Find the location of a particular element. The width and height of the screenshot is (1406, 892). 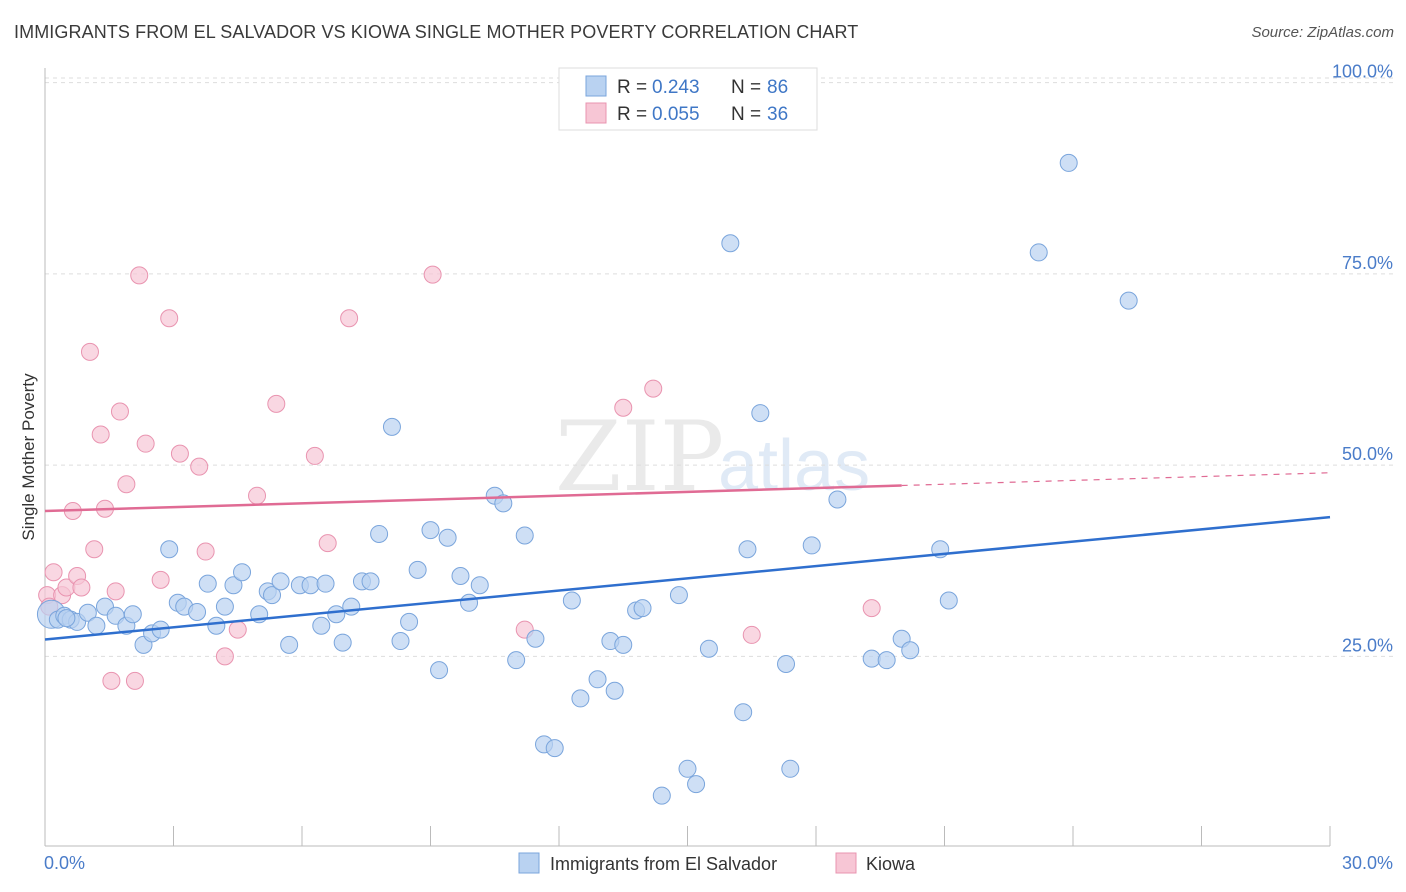

y-tick-label: 75.0% is located at coordinates (1367, 263).